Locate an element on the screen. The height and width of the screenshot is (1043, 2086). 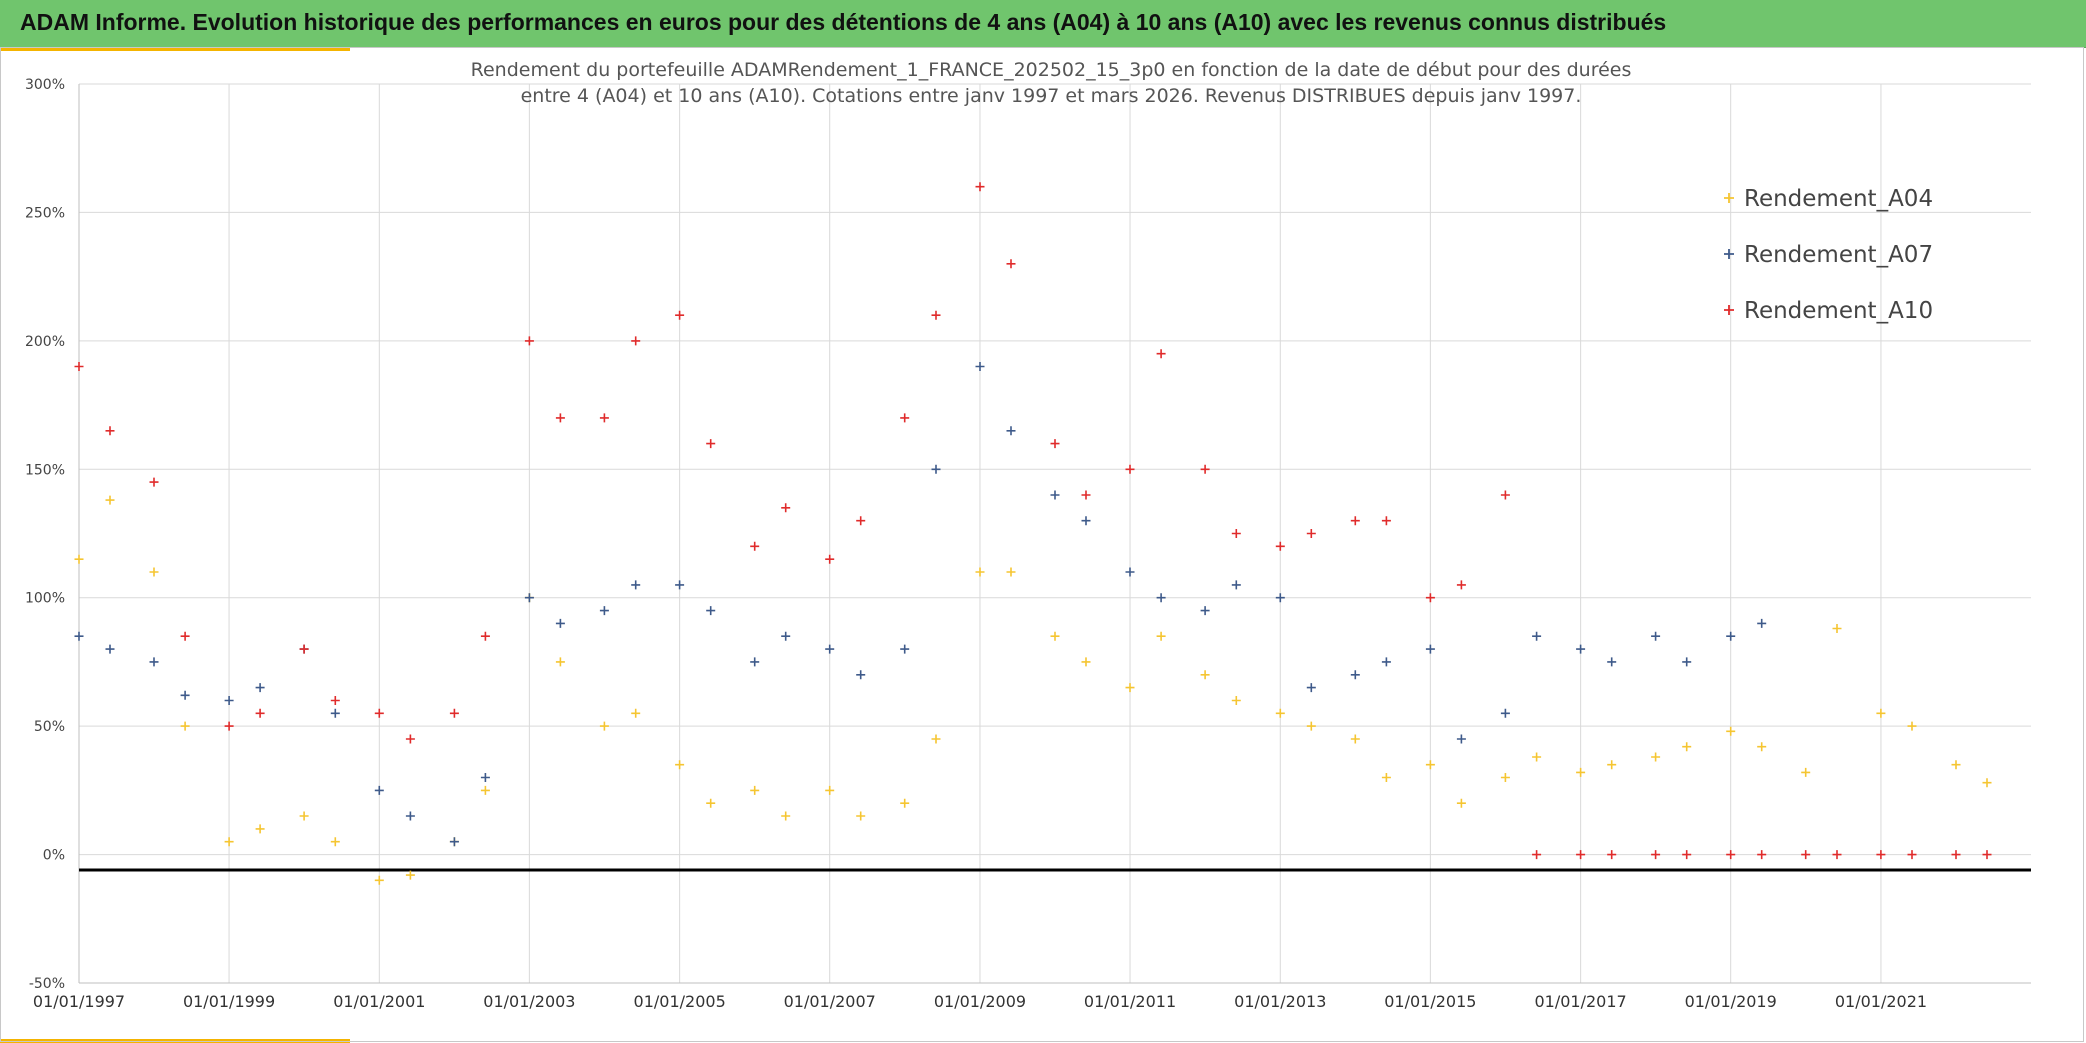
x-tick-label: 01/01/2019 is located at coordinates (1731, 1001).